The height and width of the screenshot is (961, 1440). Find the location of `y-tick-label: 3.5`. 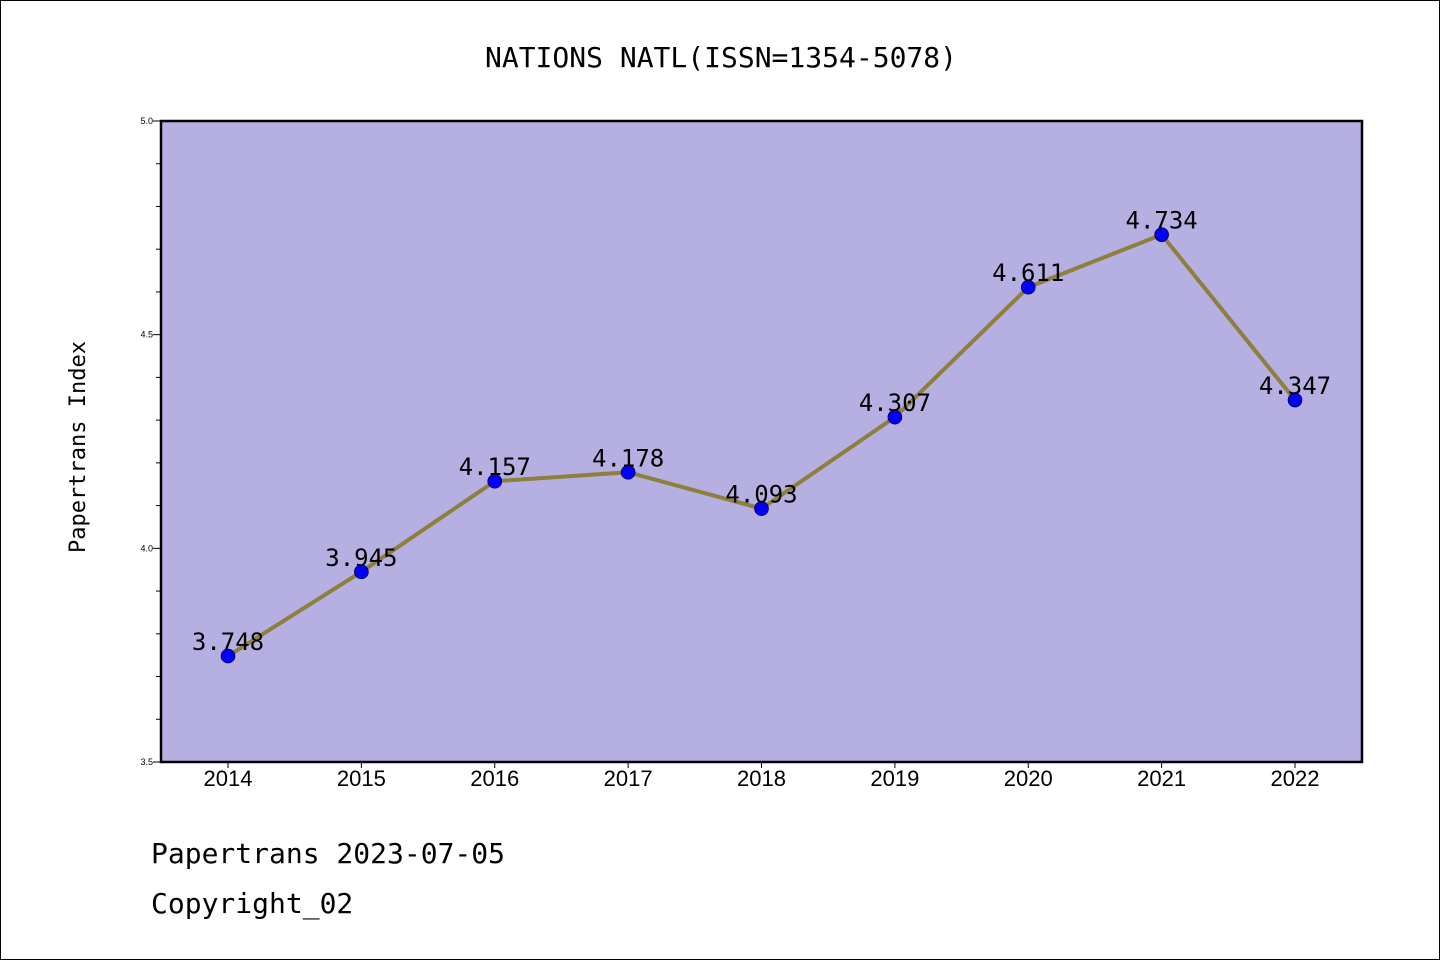

y-tick-label: 3.5 is located at coordinates (146, 762).